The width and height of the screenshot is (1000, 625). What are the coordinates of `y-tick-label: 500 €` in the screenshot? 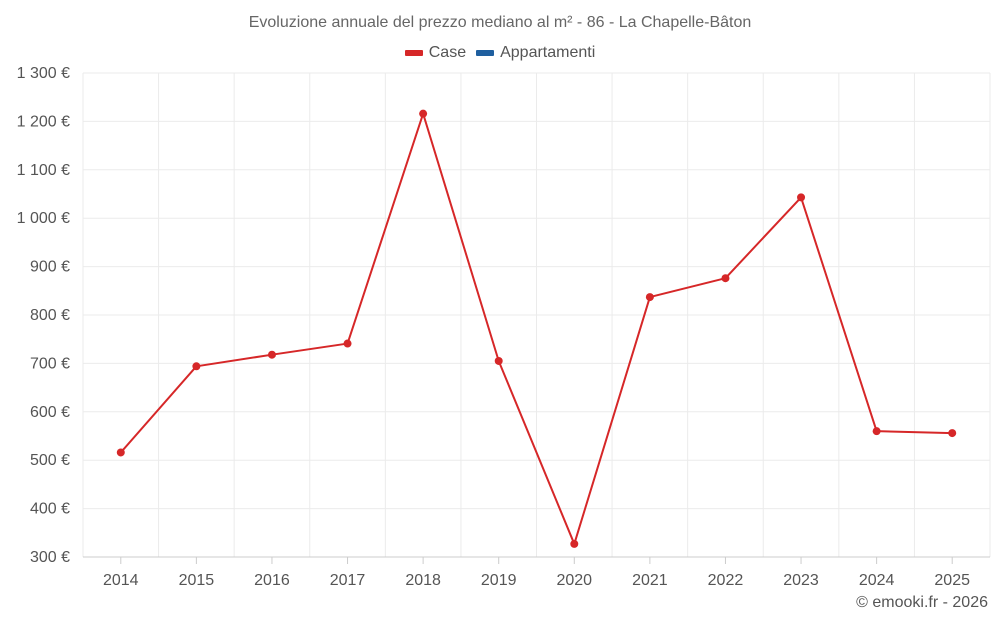 It's located at (50, 460).